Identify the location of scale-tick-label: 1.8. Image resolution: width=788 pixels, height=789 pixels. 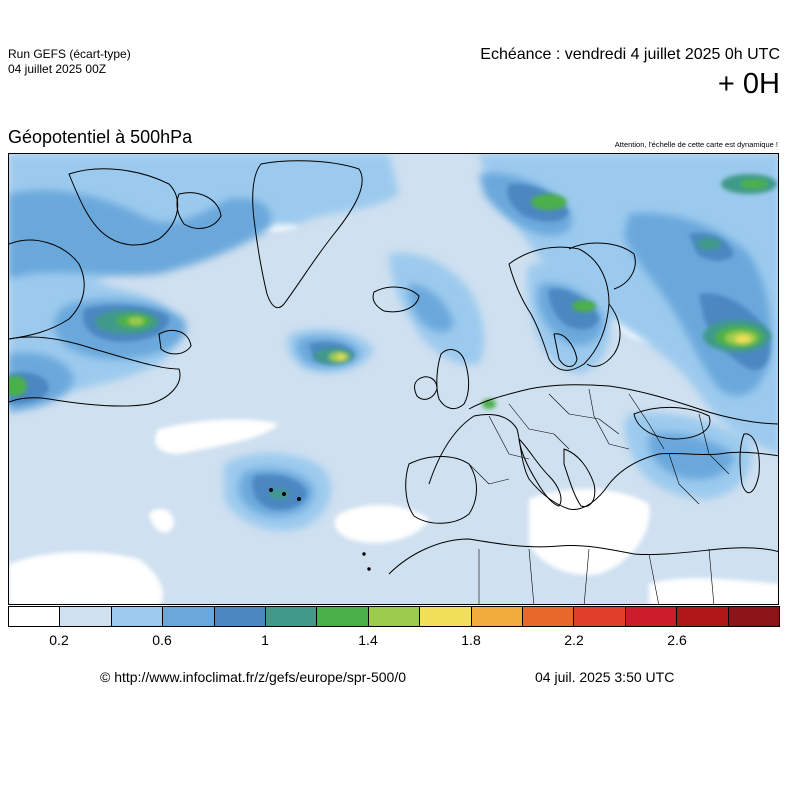
(471, 640).